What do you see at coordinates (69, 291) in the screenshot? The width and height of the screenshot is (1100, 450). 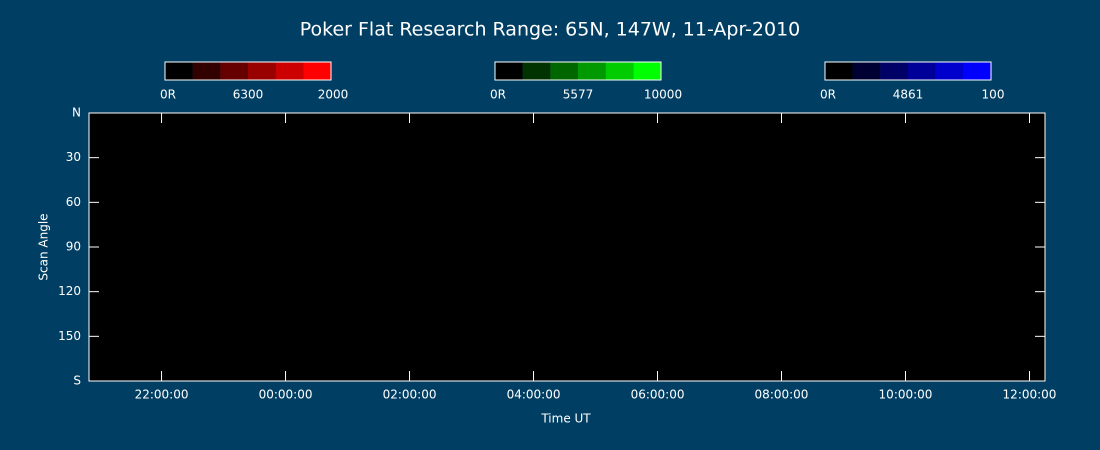 I see `y-tick-label: 120` at bounding box center [69, 291].